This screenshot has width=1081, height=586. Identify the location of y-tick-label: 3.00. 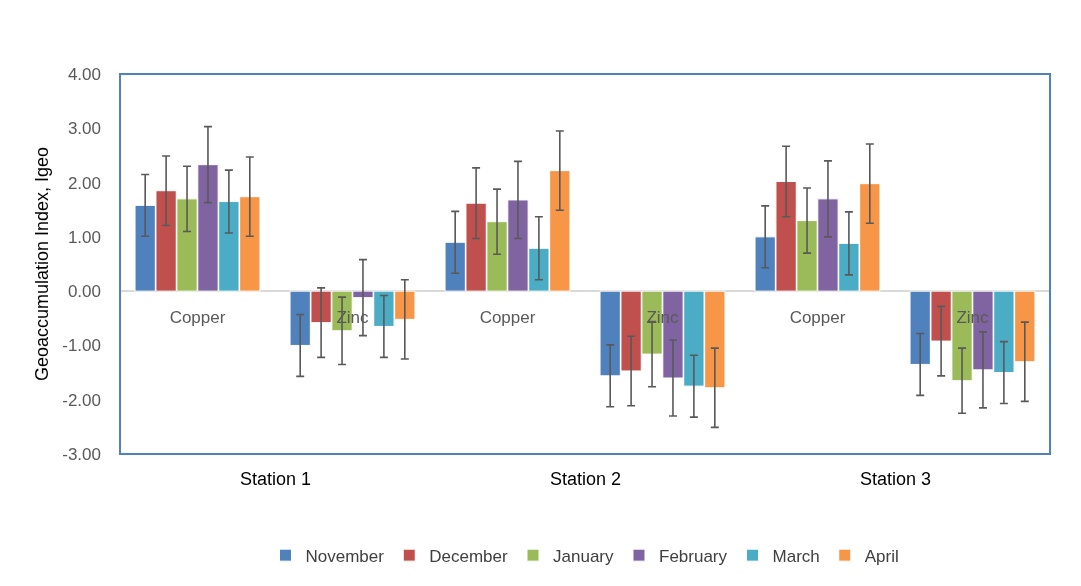
(84, 129).